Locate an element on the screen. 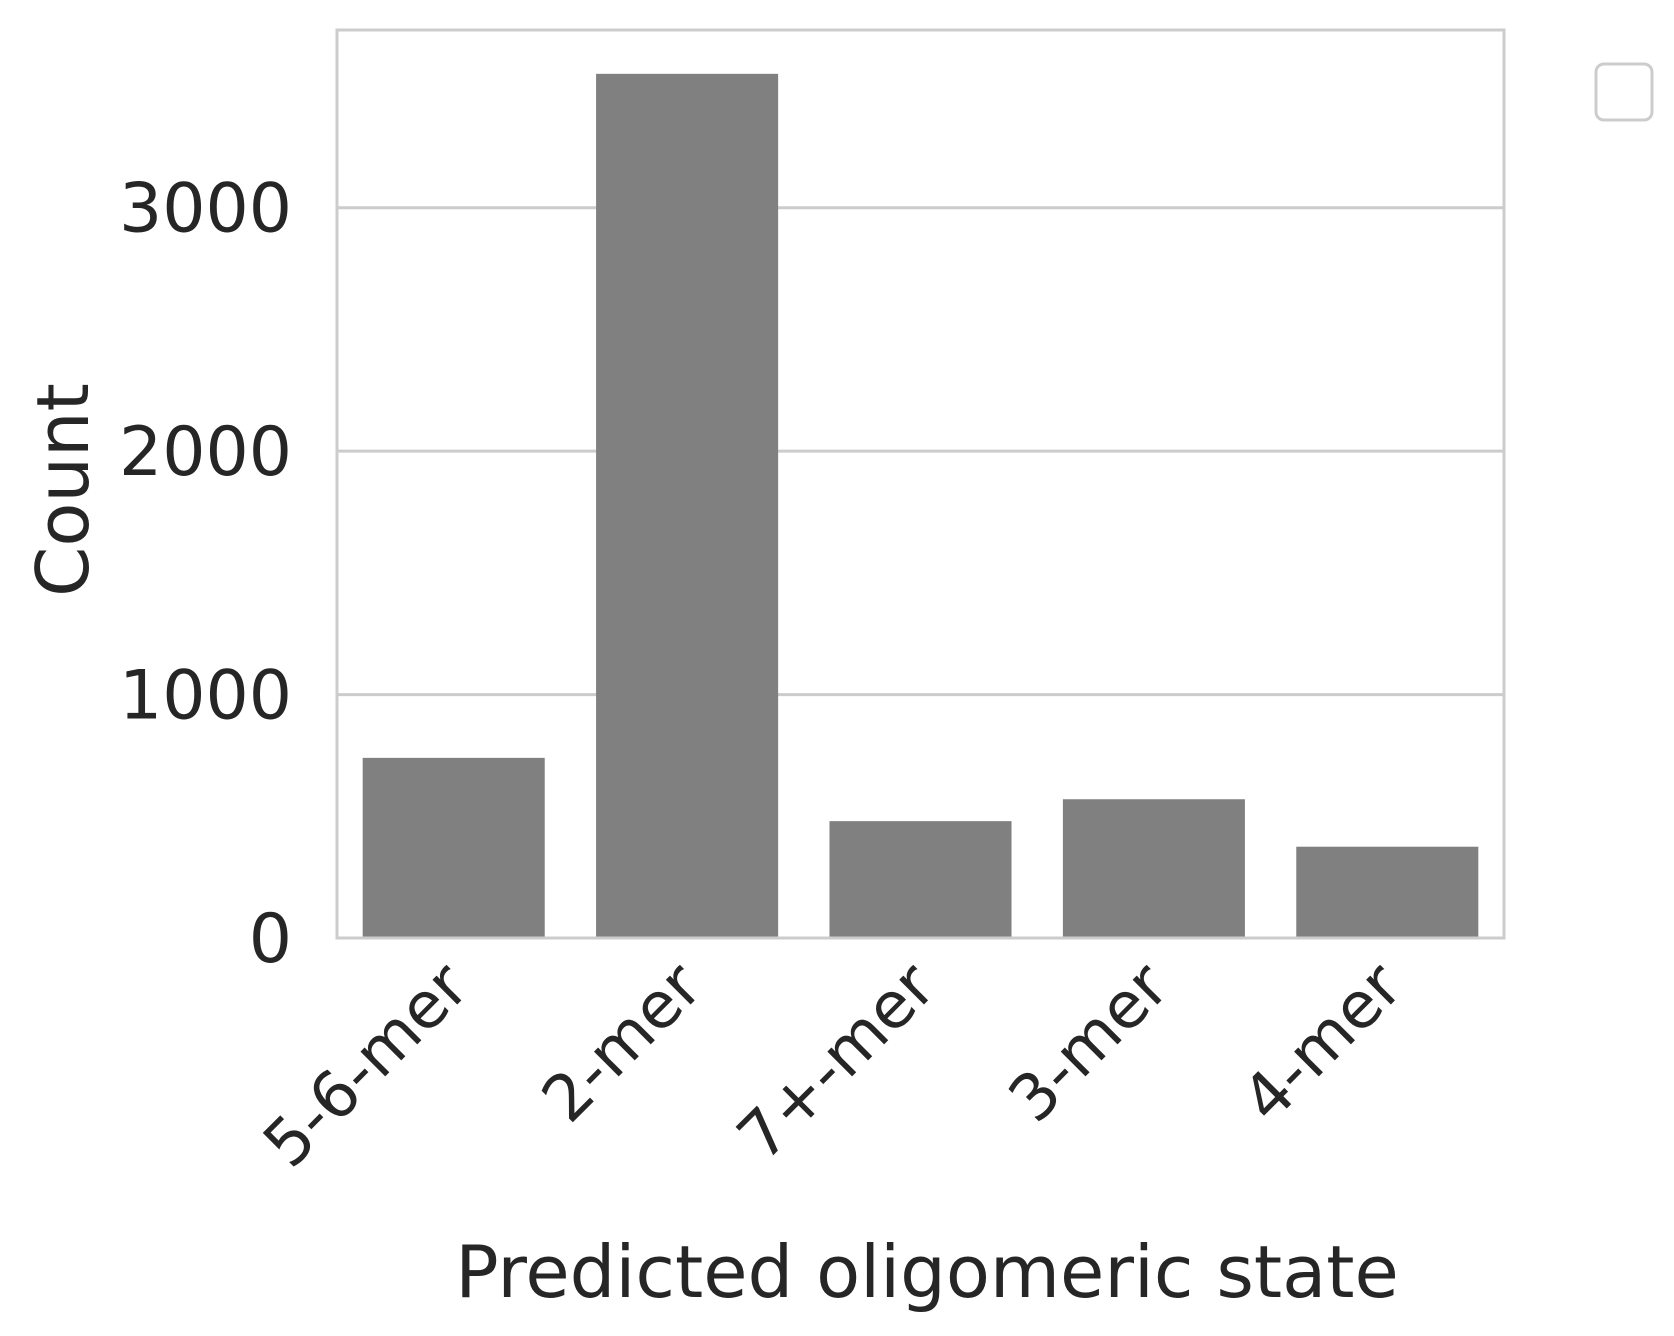  y-tick-labels: 0 1000 2000 3000 is located at coordinates (205, 574).